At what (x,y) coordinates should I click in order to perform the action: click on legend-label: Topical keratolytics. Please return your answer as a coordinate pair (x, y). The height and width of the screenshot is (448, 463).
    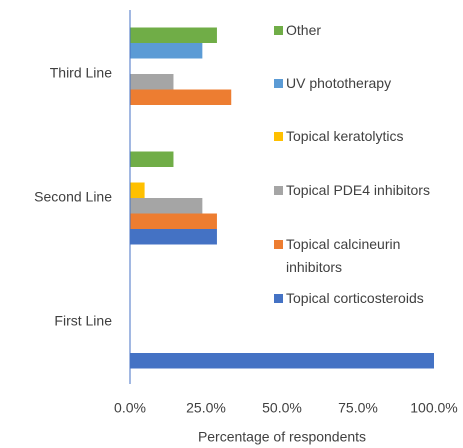
    Looking at the image, I should click on (345, 136).